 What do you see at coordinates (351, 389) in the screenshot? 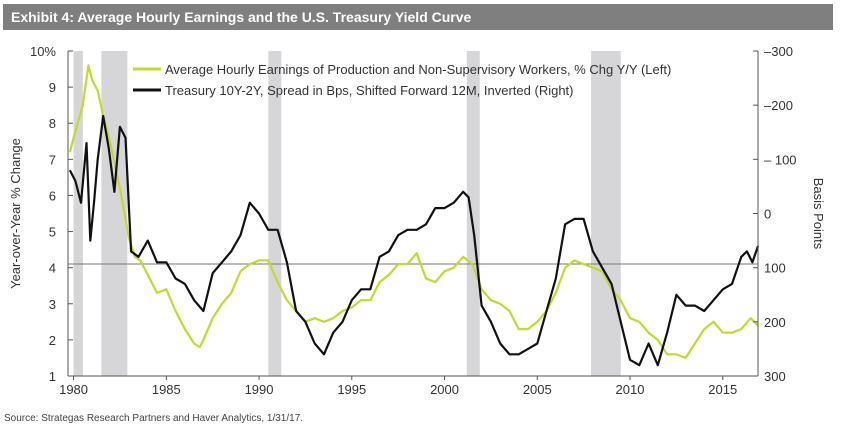
I see `x-tick-label: 1995` at bounding box center [351, 389].